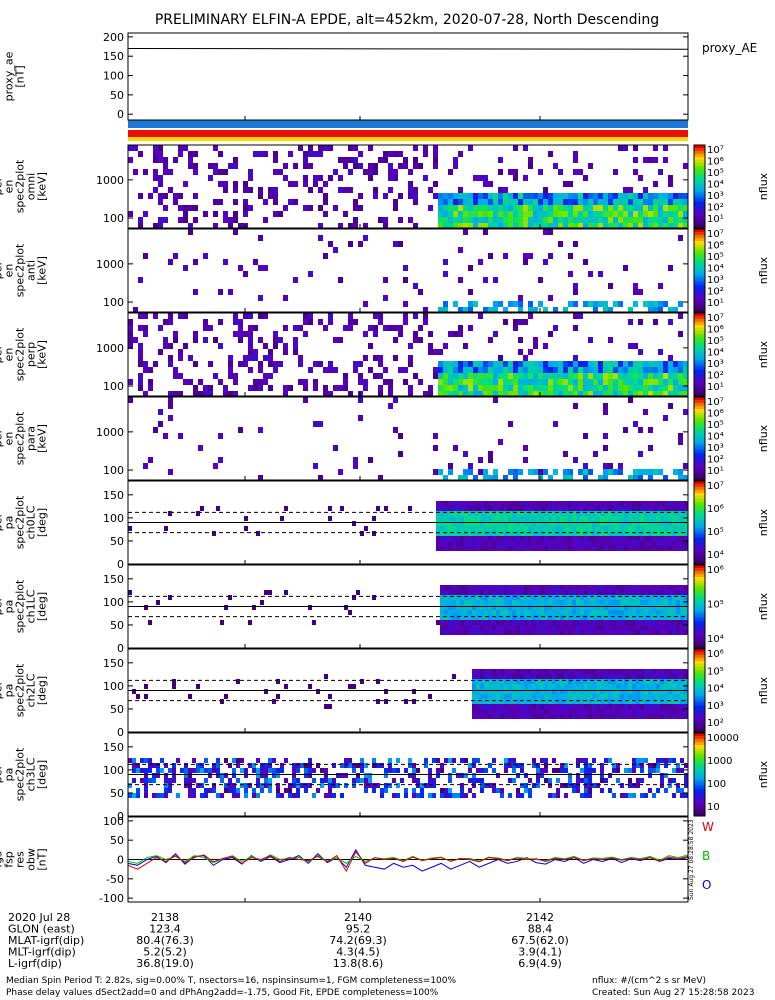  Describe the element at coordinates (9, 271) in the screenshot. I see `y-axis-label-line: en` at that location.